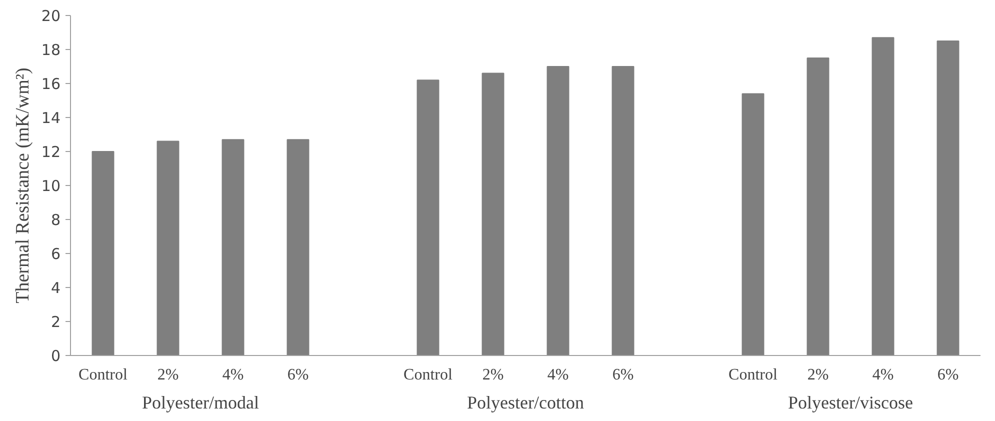 Image resolution: width=995 pixels, height=421 pixels. Describe the element at coordinates (200, 402) in the screenshot. I see `text: Polyester/modal` at that location.